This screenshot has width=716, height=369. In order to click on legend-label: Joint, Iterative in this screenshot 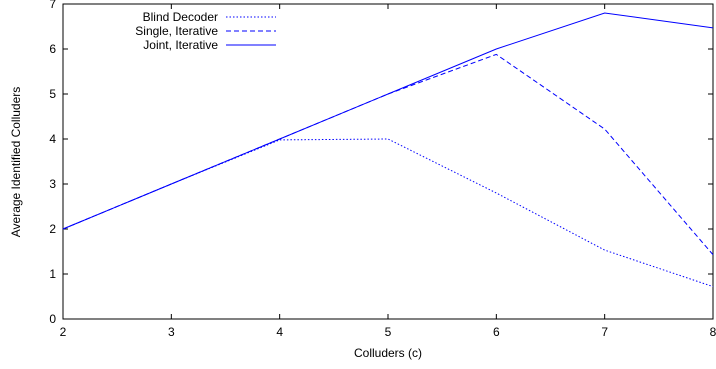, I will do `click(180, 45)`.